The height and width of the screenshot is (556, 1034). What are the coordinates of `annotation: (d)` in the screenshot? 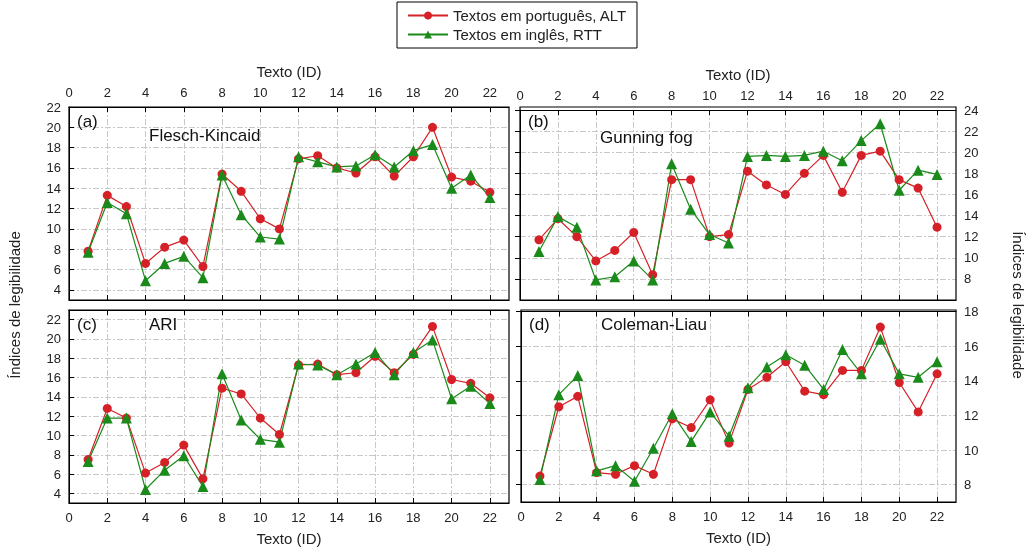 It's located at (539, 324).